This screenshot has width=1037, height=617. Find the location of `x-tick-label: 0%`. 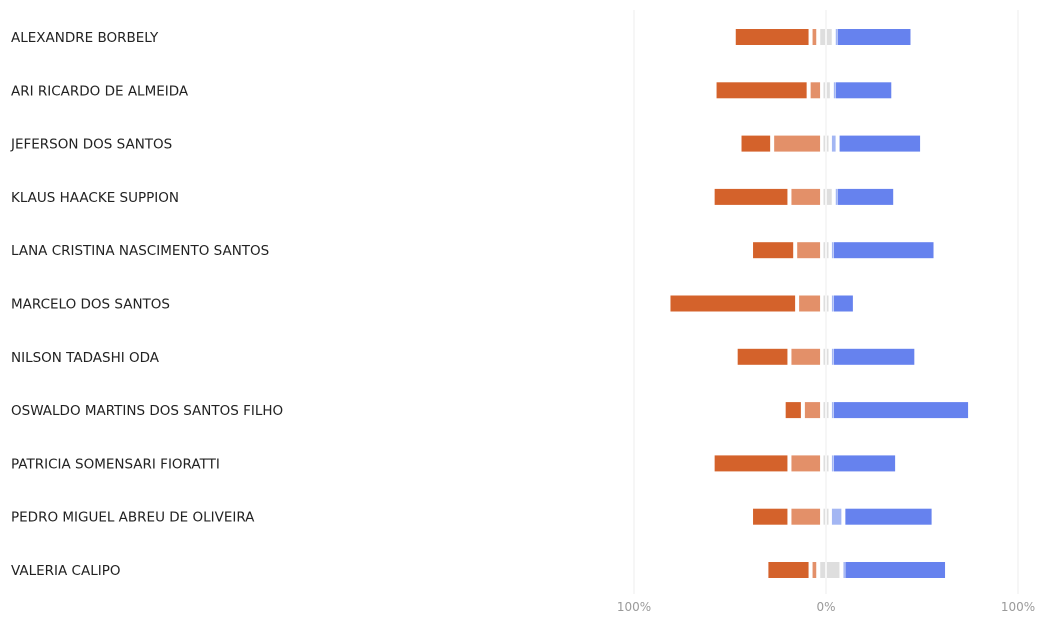

x-tick-label: 0% is located at coordinates (825, 607).